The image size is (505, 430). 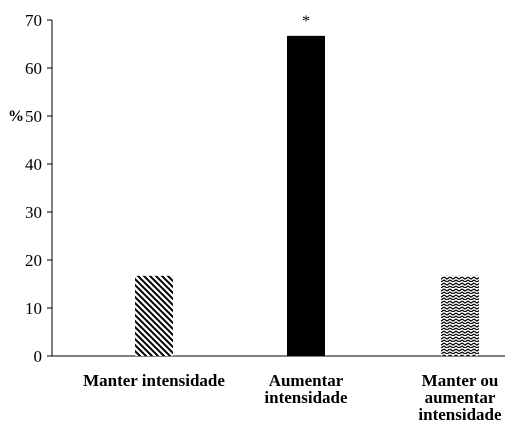 I want to click on y-tick-label: 60, so click(x=33, y=68).